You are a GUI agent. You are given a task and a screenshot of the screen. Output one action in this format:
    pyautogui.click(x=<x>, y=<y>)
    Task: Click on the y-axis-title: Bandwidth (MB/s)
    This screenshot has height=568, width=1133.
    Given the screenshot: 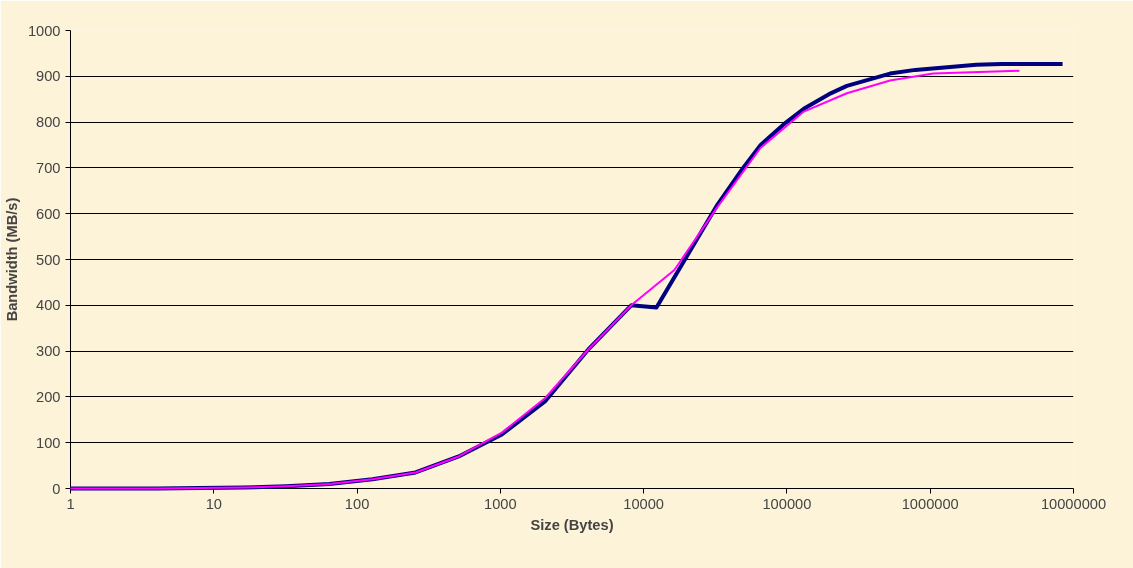 What is the action you would take?
    pyautogui.click(x=11, y=259)
    